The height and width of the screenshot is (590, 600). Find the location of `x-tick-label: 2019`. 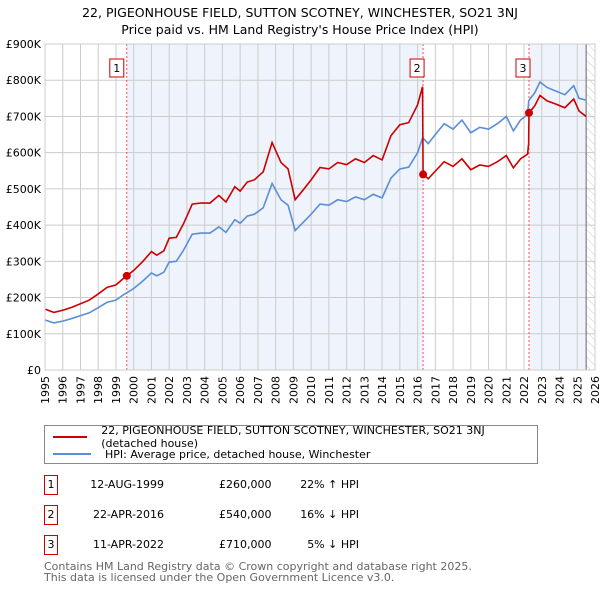

x-tick-label: 2019 is located at coordinates (471, 390).